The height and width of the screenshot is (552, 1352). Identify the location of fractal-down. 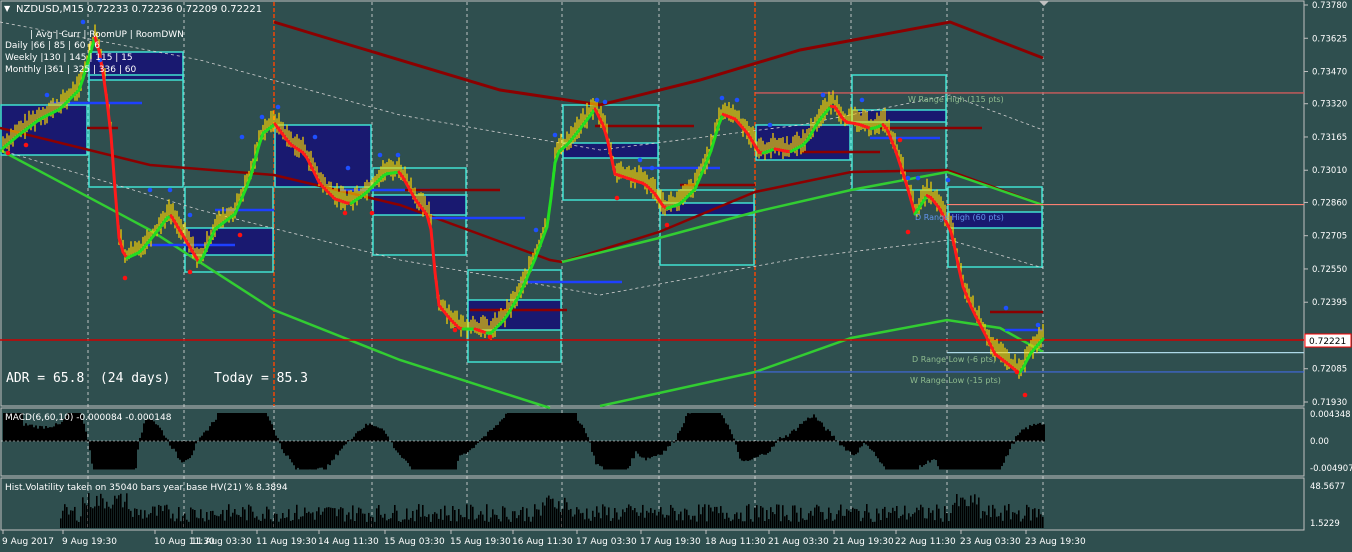
(125, 278).